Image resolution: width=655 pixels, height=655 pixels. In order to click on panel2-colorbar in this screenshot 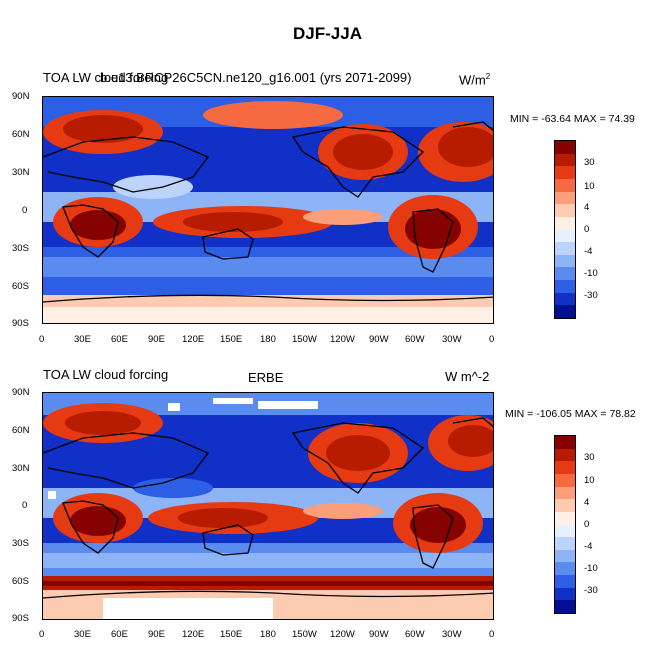, I will do `click(565, 524)`.